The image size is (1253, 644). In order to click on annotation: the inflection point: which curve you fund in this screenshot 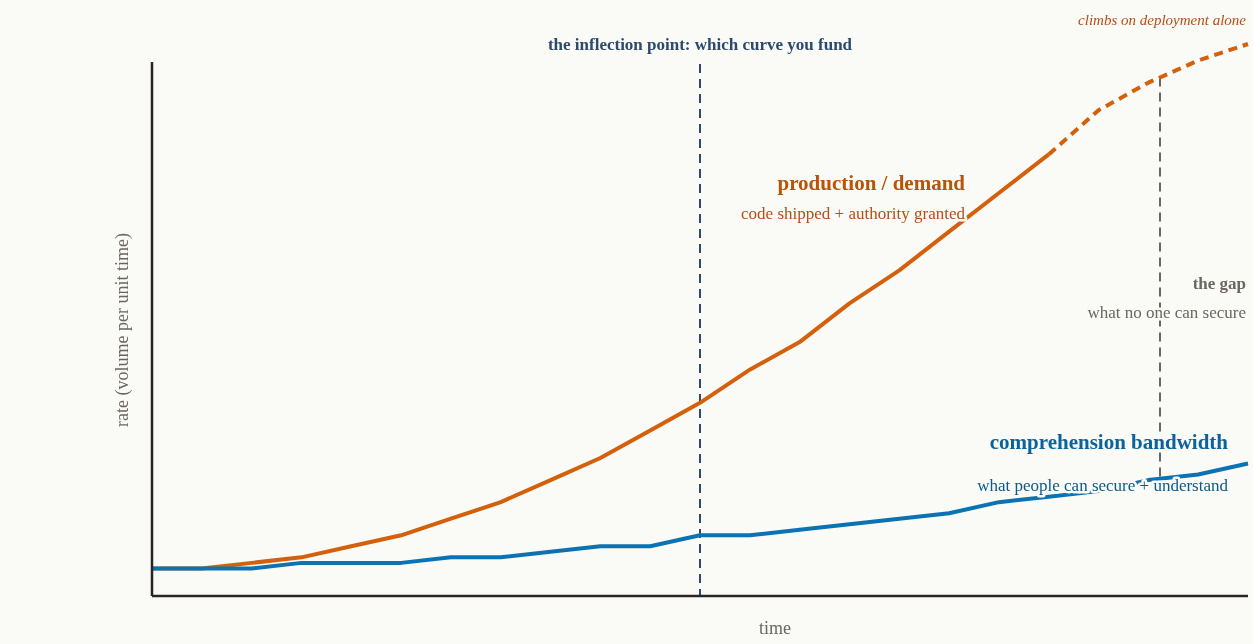, I will do `click(700, 44)`.